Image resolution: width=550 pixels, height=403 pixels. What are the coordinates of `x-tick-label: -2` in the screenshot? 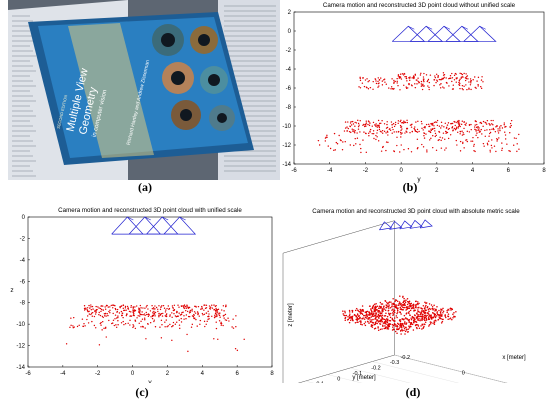 It's located at (98, 374).